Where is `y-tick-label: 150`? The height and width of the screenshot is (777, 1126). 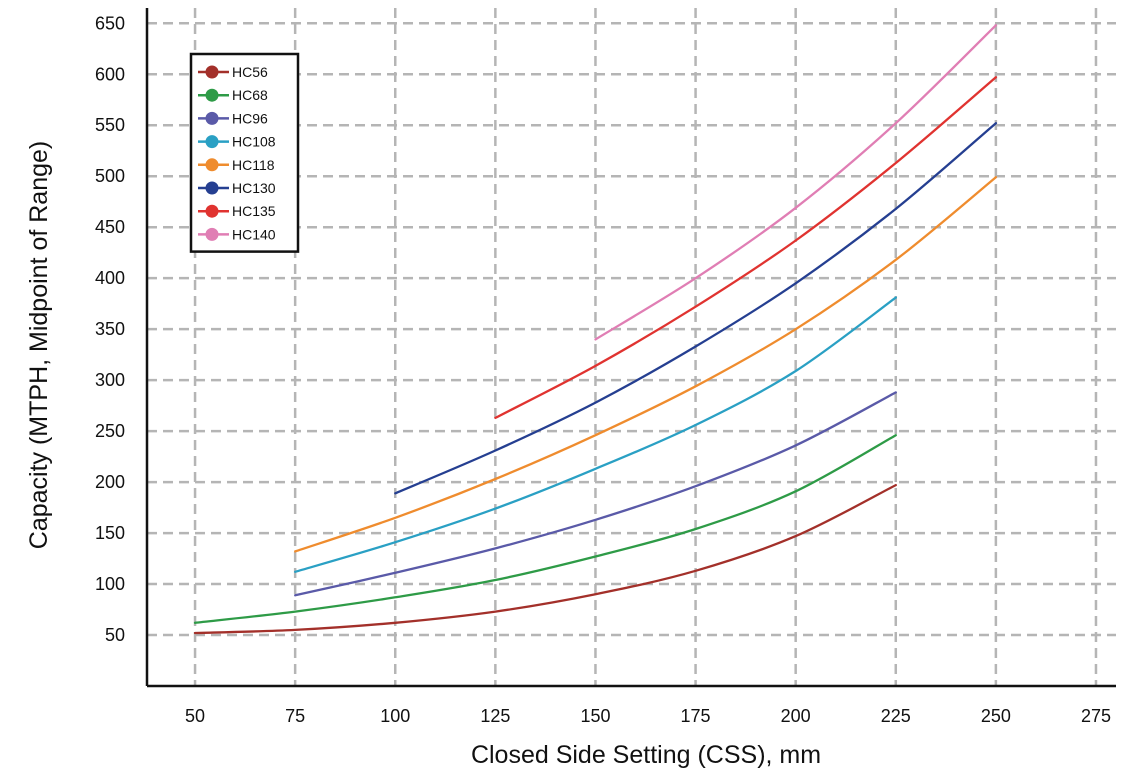
y-tick-label: 150 is located at coordinates (110, 533).